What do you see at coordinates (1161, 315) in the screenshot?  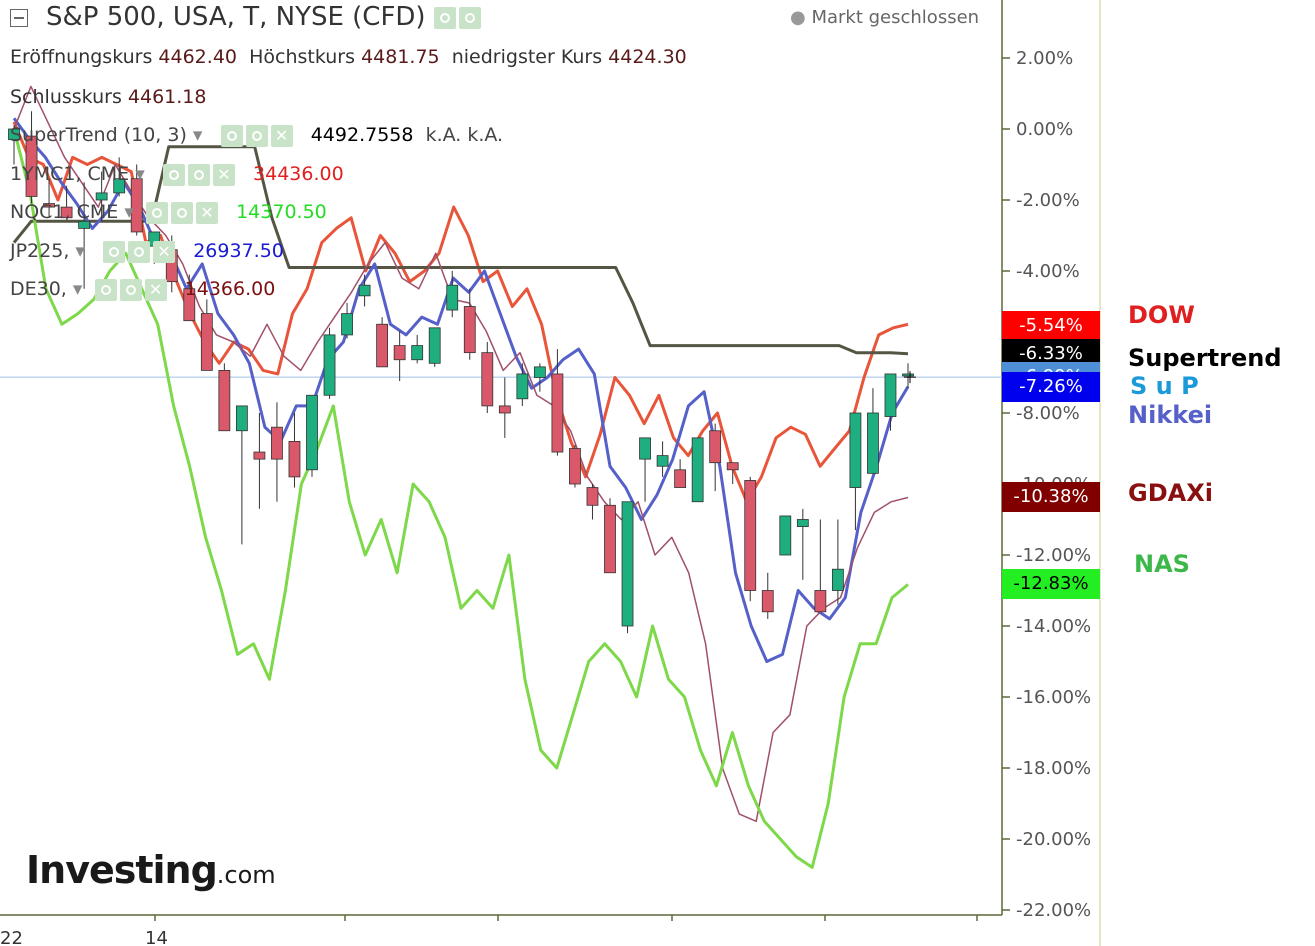 I see `series-label: DOW` at bounding box center [1161, 315].